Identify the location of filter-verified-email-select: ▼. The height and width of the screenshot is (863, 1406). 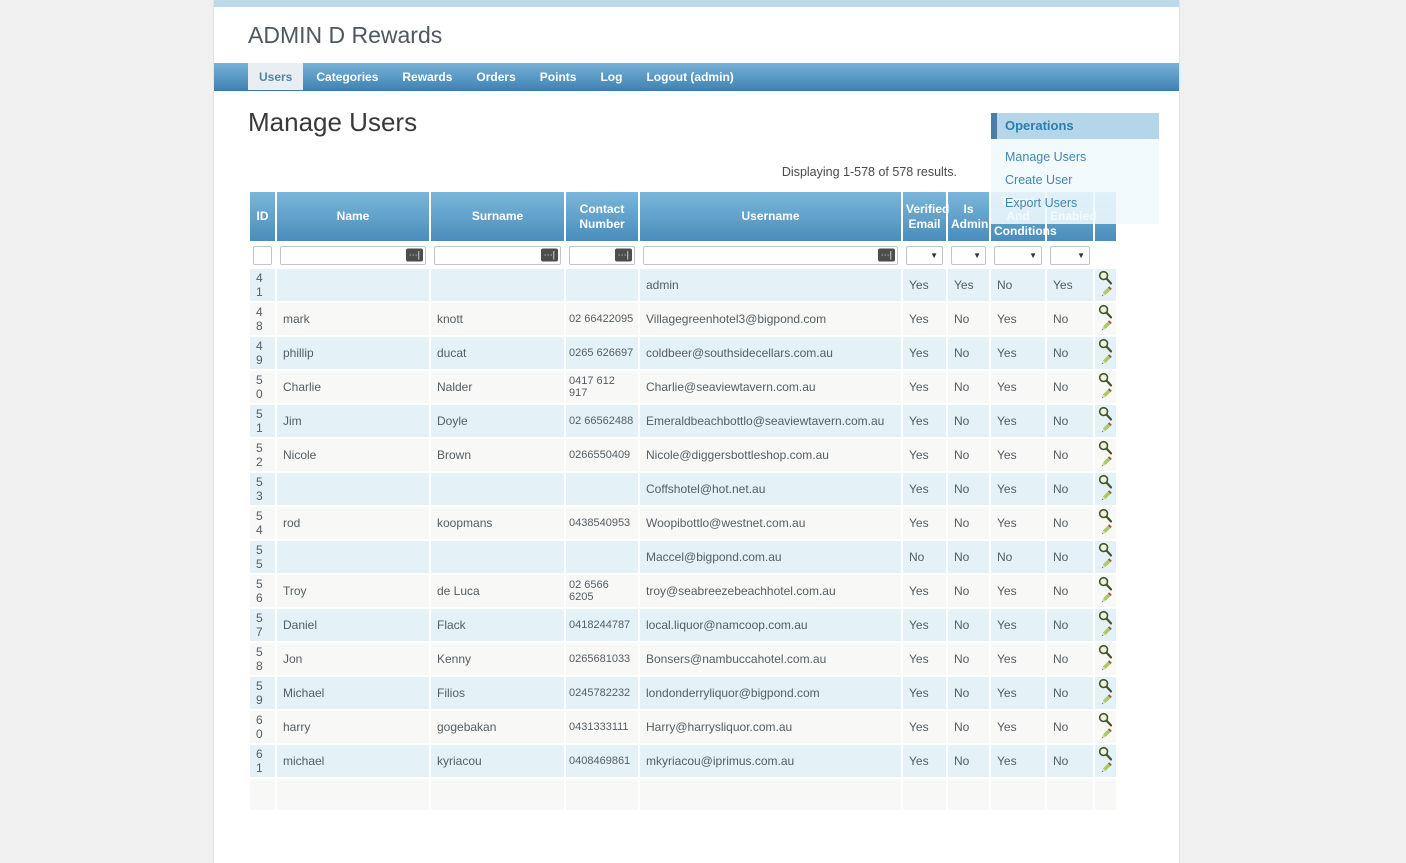
(924, 255).